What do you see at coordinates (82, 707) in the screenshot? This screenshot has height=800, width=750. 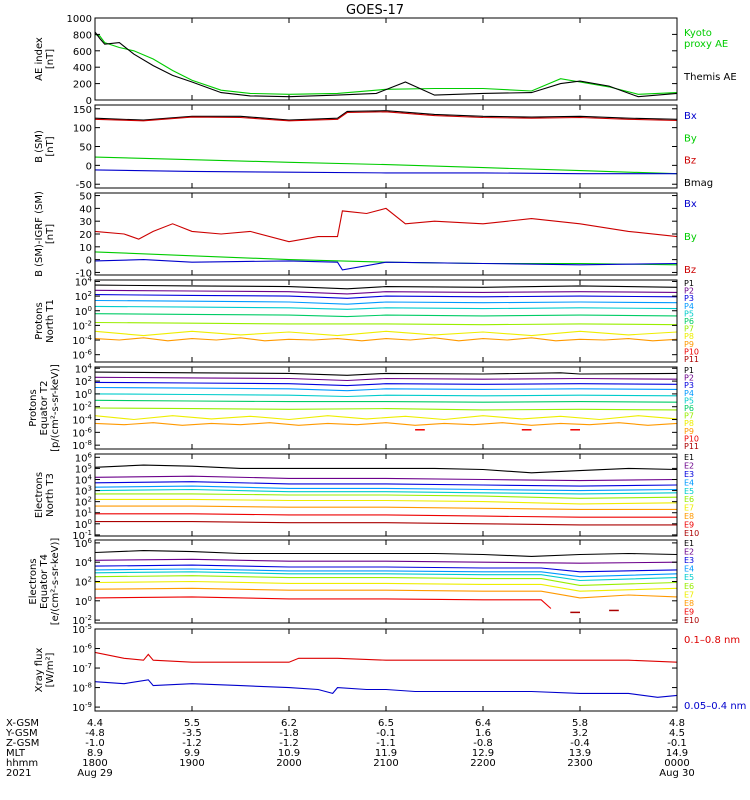 I see `y-tick-label: 10-9` at bounding box center [82, 707].